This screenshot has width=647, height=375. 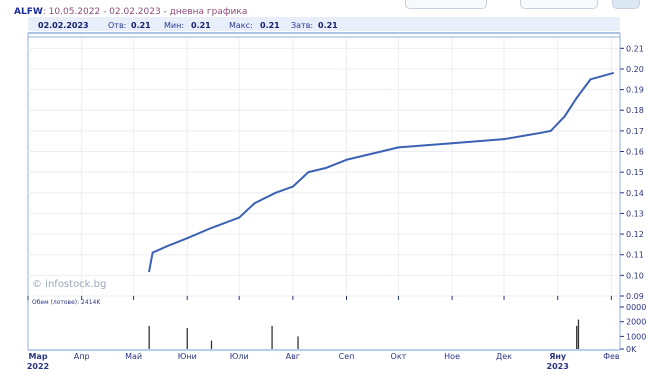 What do you see at coordinates (635, 193) in the screenshot?
I see `y-tick-label: 0.14` at bounding box center [635, 193].